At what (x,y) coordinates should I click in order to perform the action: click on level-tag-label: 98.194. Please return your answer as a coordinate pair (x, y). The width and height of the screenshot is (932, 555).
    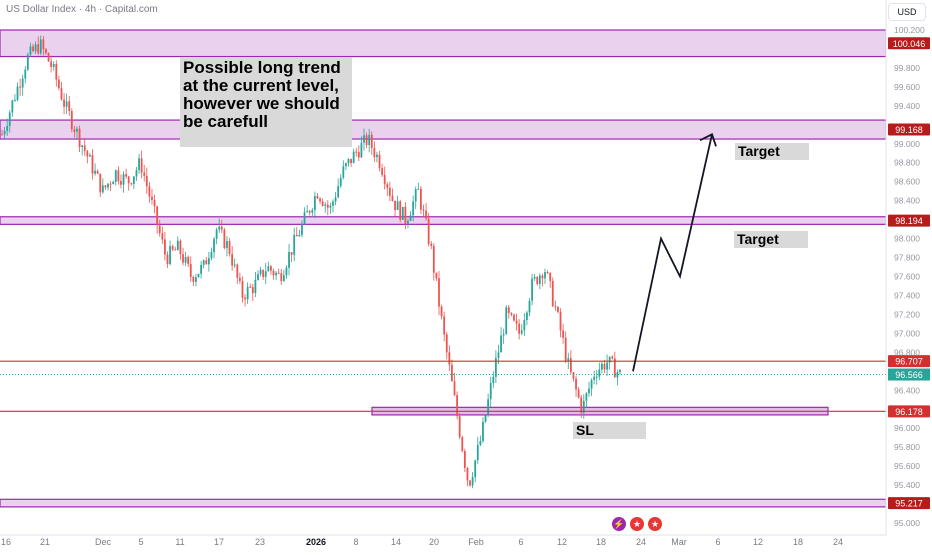
    Looking at the image, I should click on (909, 221).